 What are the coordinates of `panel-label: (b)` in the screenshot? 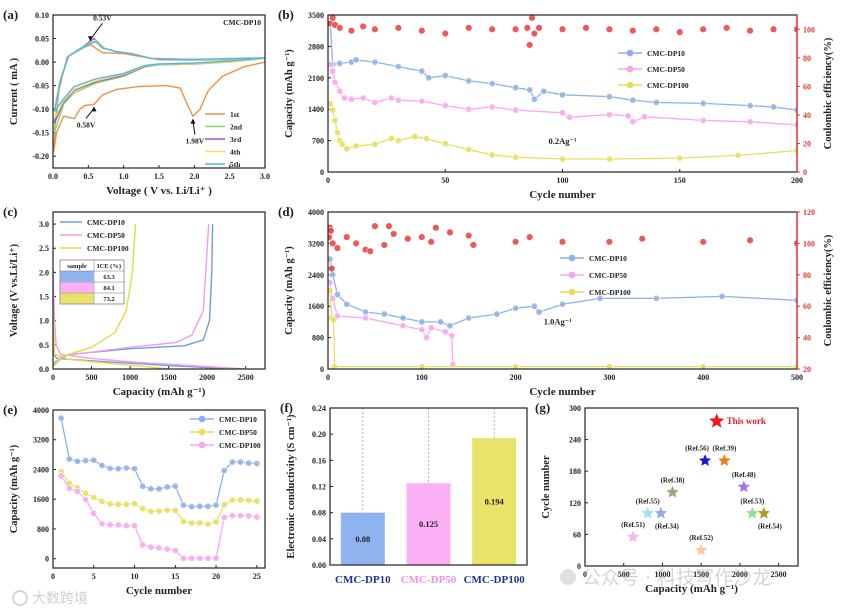 It's located at (286, 14).